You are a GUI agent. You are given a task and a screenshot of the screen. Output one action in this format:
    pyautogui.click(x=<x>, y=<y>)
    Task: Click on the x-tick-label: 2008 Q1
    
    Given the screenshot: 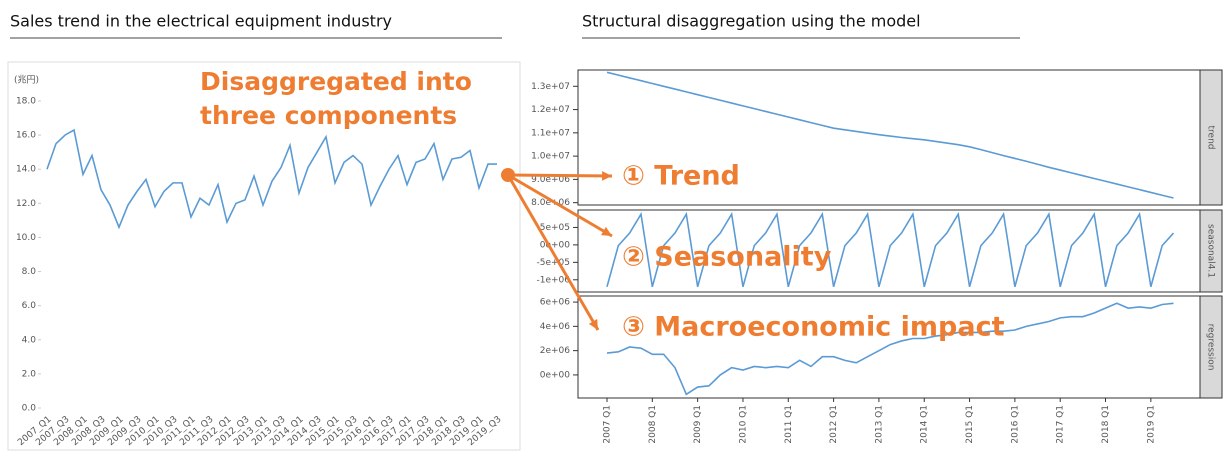 What is the action you would take?
    pyautogui.click(x=653, y=424)
    